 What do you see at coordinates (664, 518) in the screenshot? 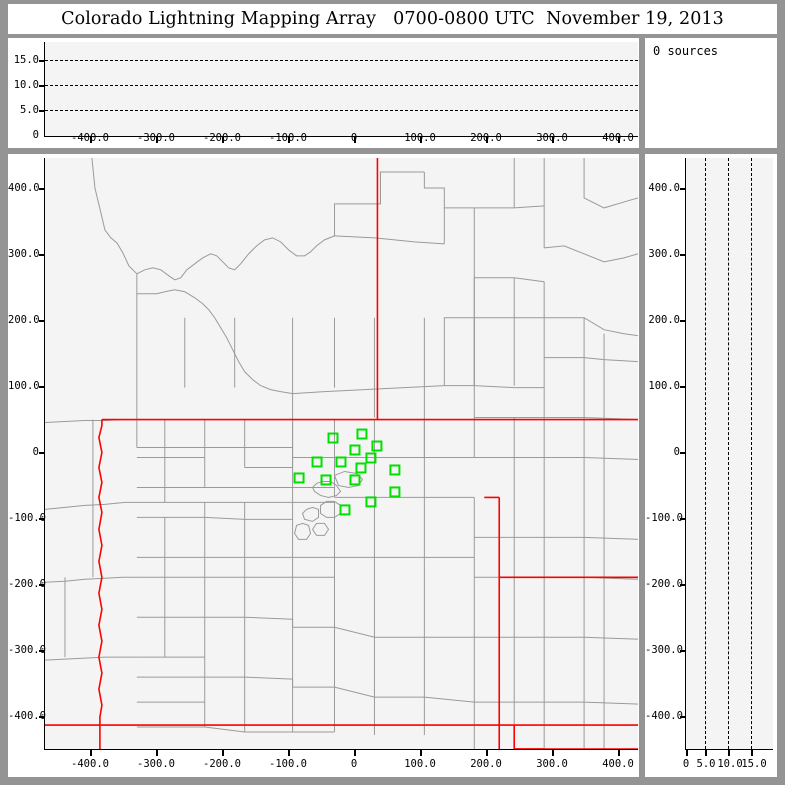
I see `eh-ytick-5: -100.0` at bounding box center [664, 518].